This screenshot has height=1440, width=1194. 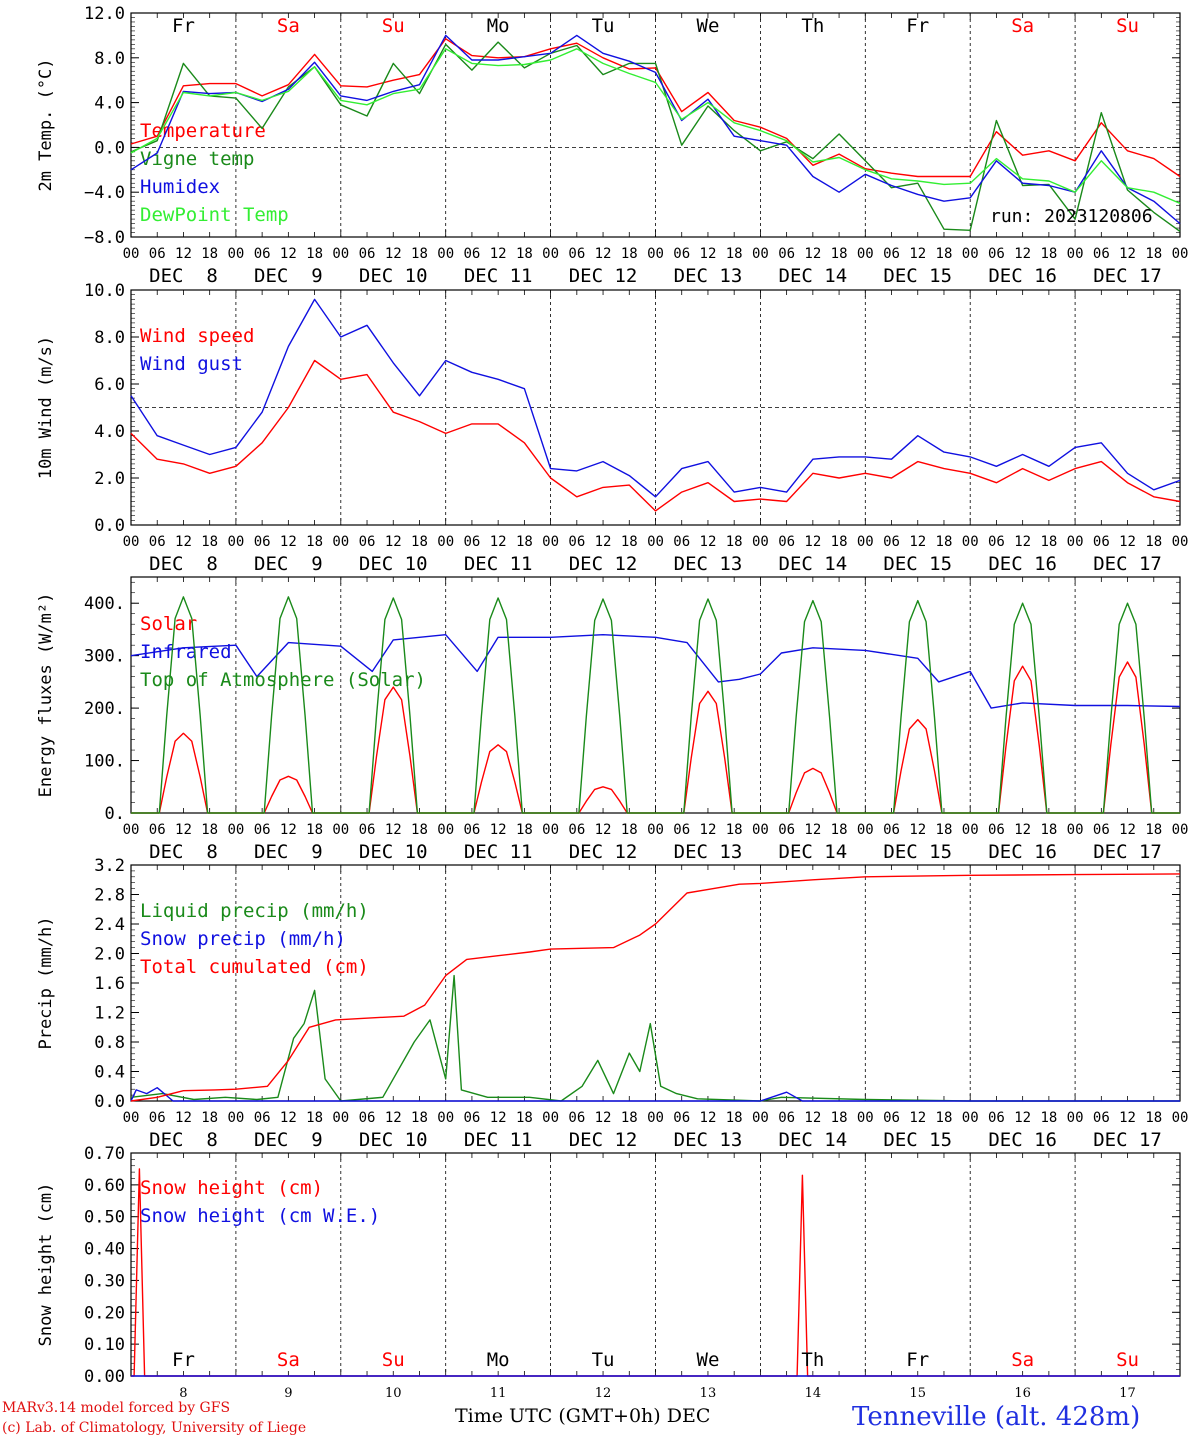 I want to click on y-tick-label: 4.0, so click(x=109, y=104).